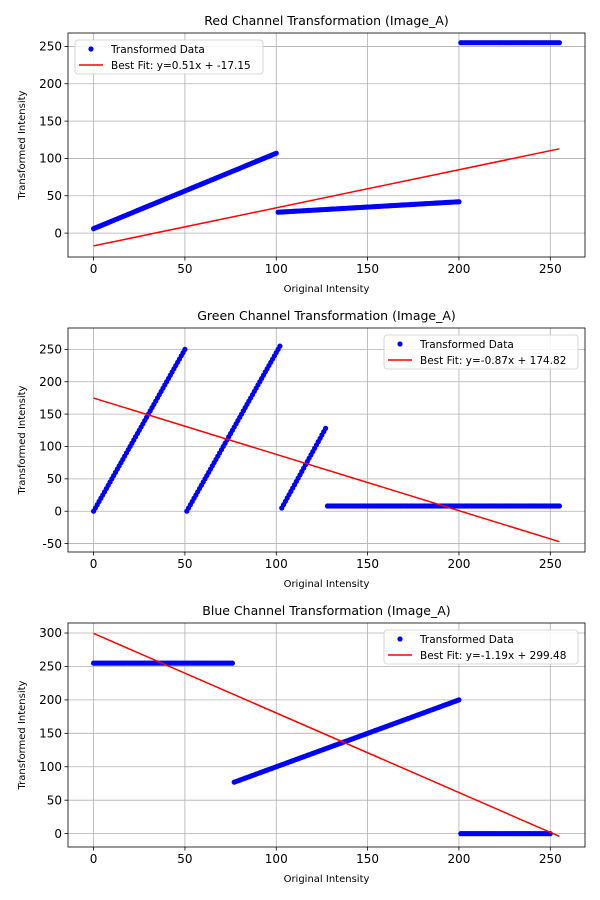 The height and width of the screenshot is (900, 600). Describe the element at coordinates (493, 361) in the screenshot. I see `legend-label: Best Fit: y=-0.87x + 174.82` at that location.